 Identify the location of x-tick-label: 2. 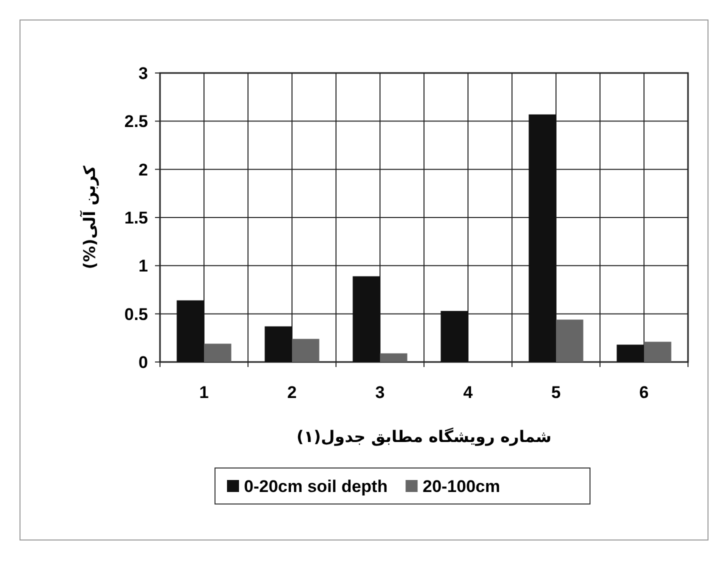
(292, 392).